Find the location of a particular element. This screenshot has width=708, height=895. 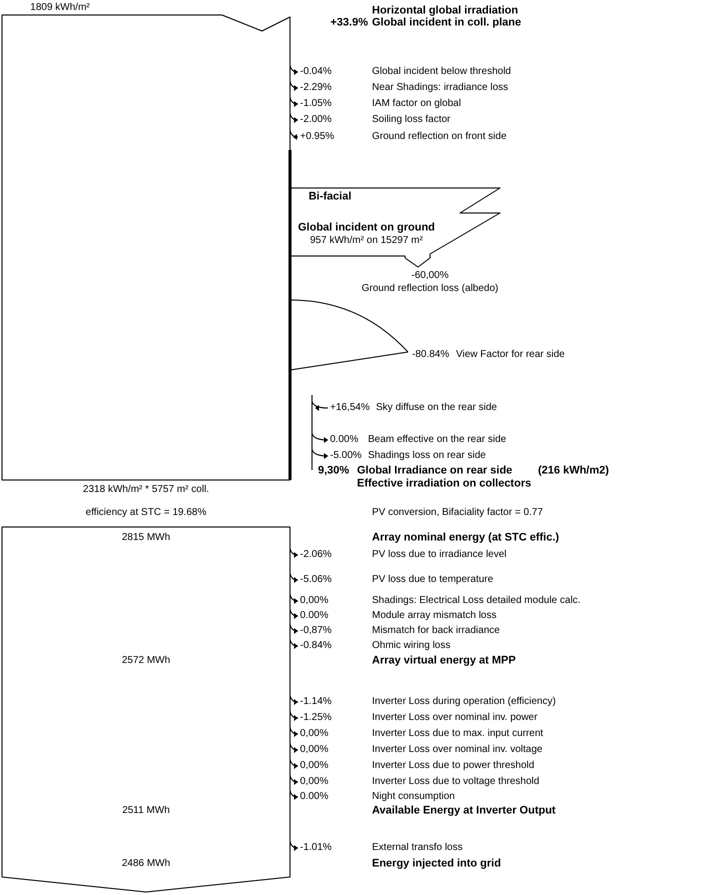

data-label: -1.01% is located at coordinates (316, 847).